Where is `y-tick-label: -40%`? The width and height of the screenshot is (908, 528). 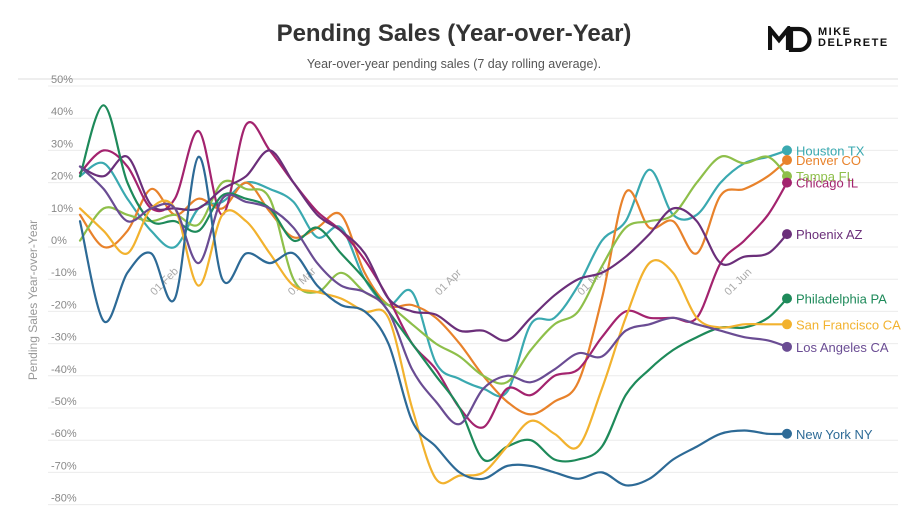
y-tick-label: -40% is located at coordinates (64, 370).